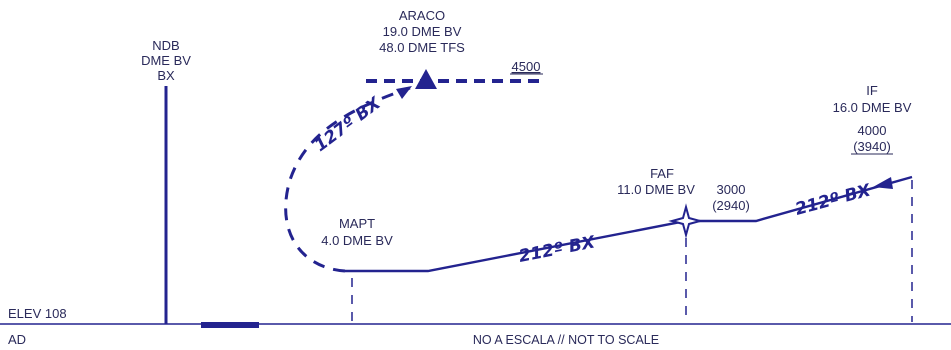  I want to click on if-altitude-agl: (3940), so click(872, 146).